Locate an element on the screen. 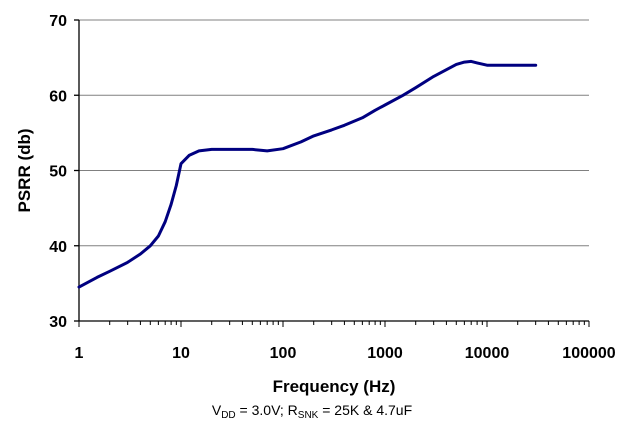 This screenshot has height=444, width=624. caption-value: = 25K & 4.7uF is located at coordinates (365, 410).